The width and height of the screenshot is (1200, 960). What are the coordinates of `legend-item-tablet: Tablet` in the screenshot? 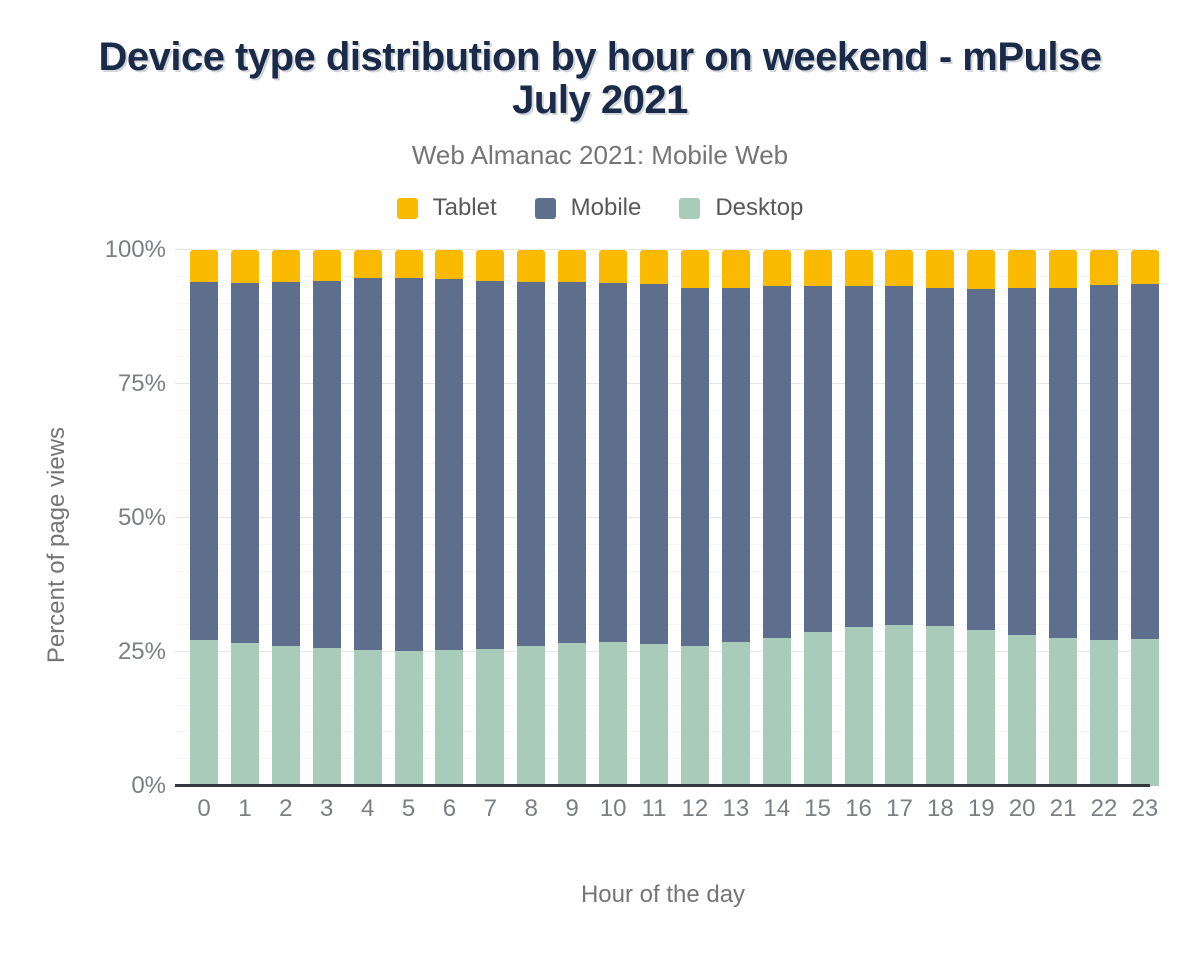 It's located at (446, 208).